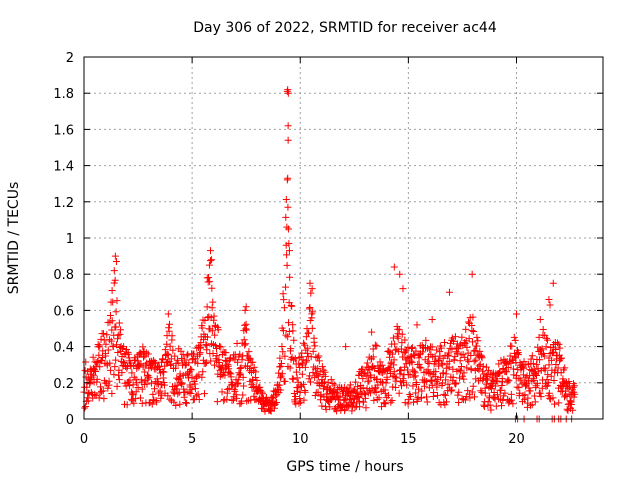 Image resolution: width=640 pixels, height=480 pixels. I want to click on x-tick-label: 15, so click(408, 439).